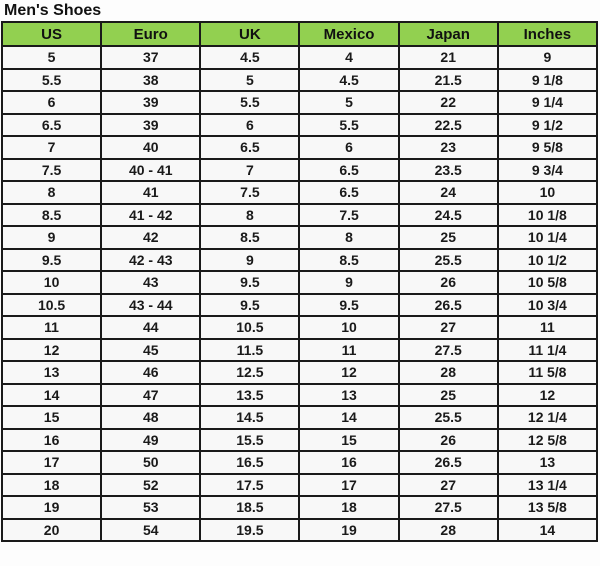 Image resolution: width=600 pixels, height=566 pixels. I want to click on column-header-inches: Inches, so click(547, 34).